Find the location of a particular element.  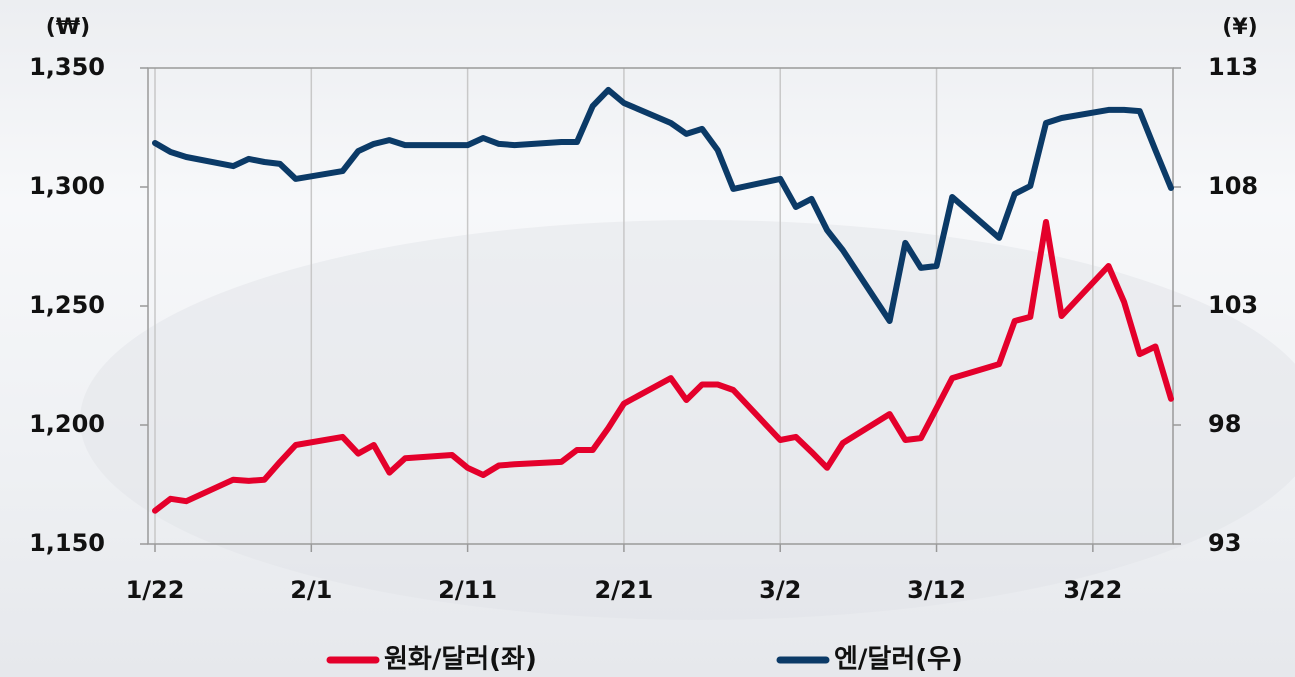

y-axis-label: (₩) is located at coordinates (68, 27).